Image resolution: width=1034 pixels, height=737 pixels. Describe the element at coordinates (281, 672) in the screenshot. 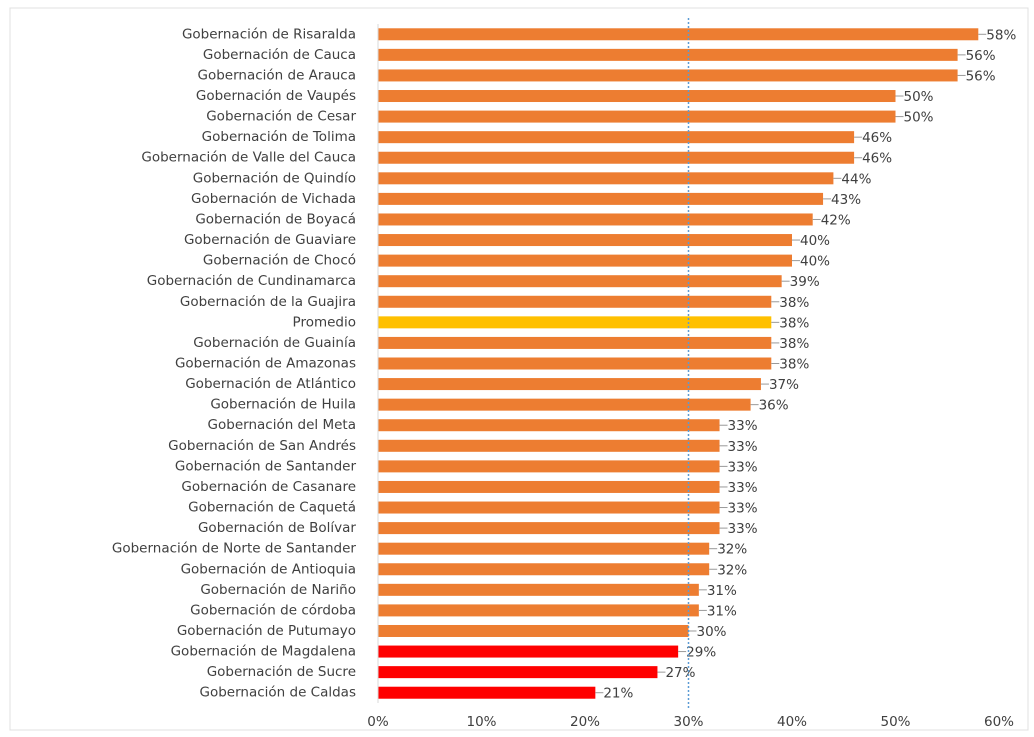

I see `category-label: Gobernación de Sucre` at that location.